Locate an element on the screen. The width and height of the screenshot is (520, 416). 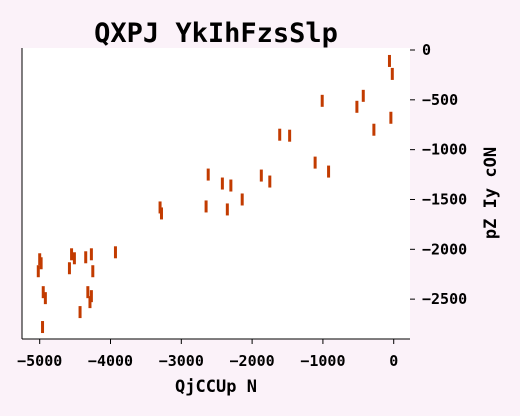
y-tick-label: −1000 is located at coordinates (444, 150).